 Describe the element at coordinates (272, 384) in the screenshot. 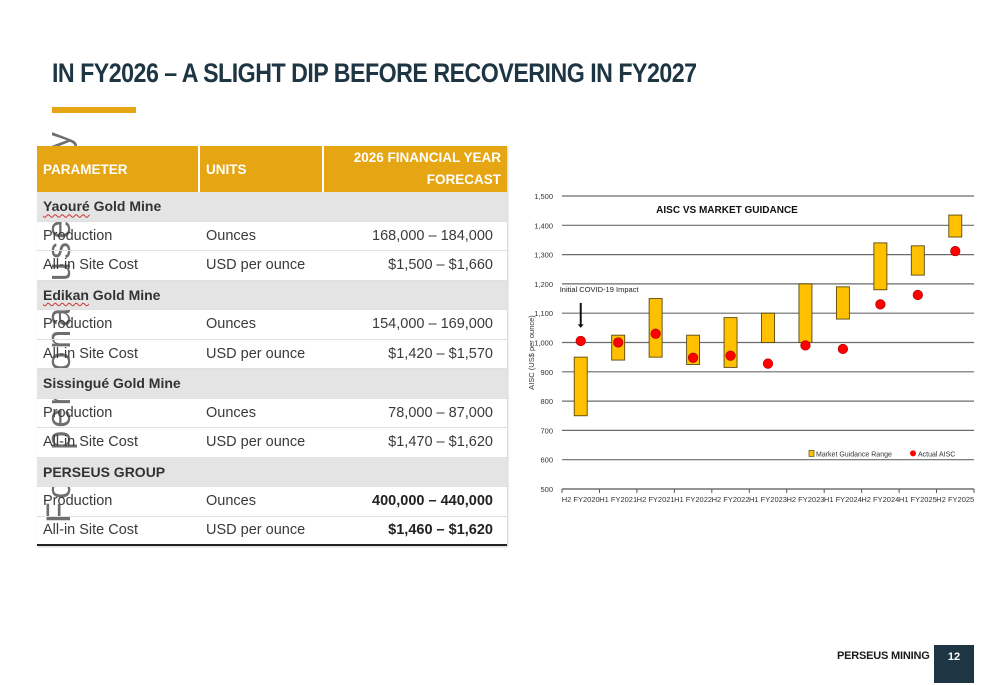

I see `section-row: Sissingué Gold Mine` at that location.